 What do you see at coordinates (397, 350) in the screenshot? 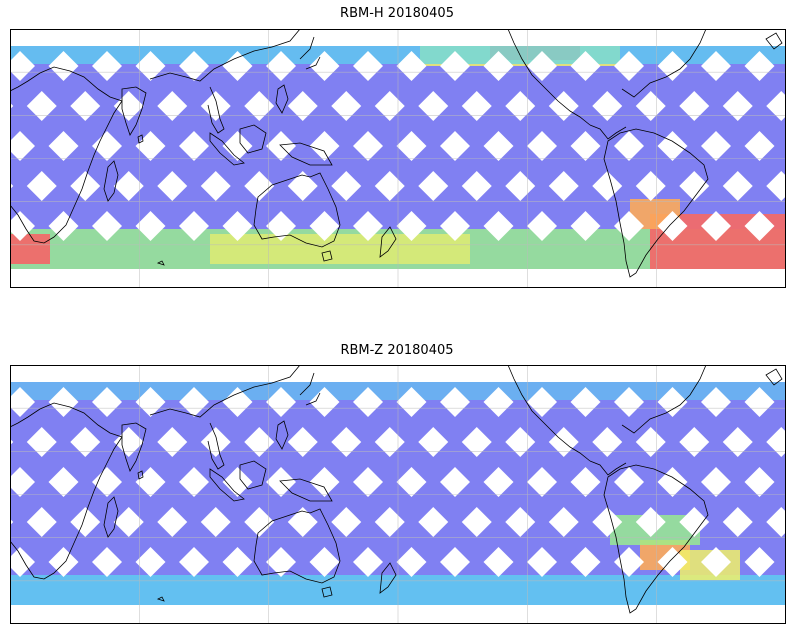
I see `panel-title-rbm-z: RBM-Z 20180405` at bounding box center [397, 350].